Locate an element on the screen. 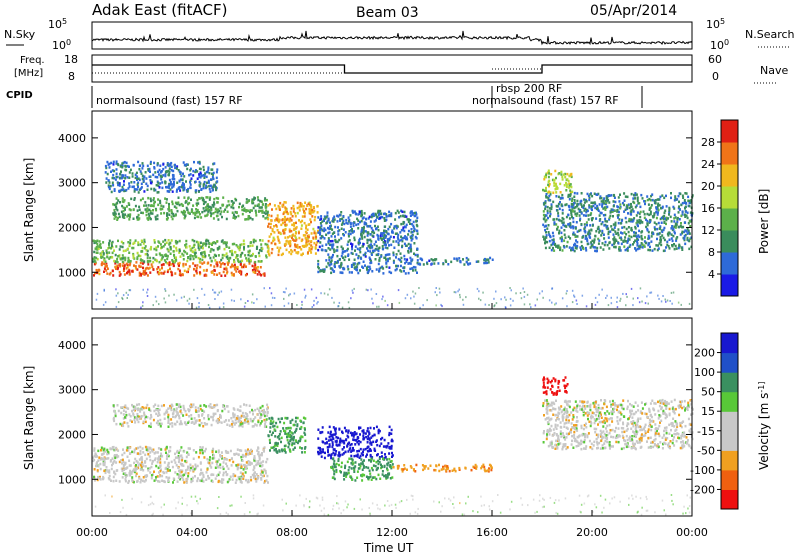 The image size is (800, 554). colorbar-tick-label: 12 is located at coordinates (708, 230).